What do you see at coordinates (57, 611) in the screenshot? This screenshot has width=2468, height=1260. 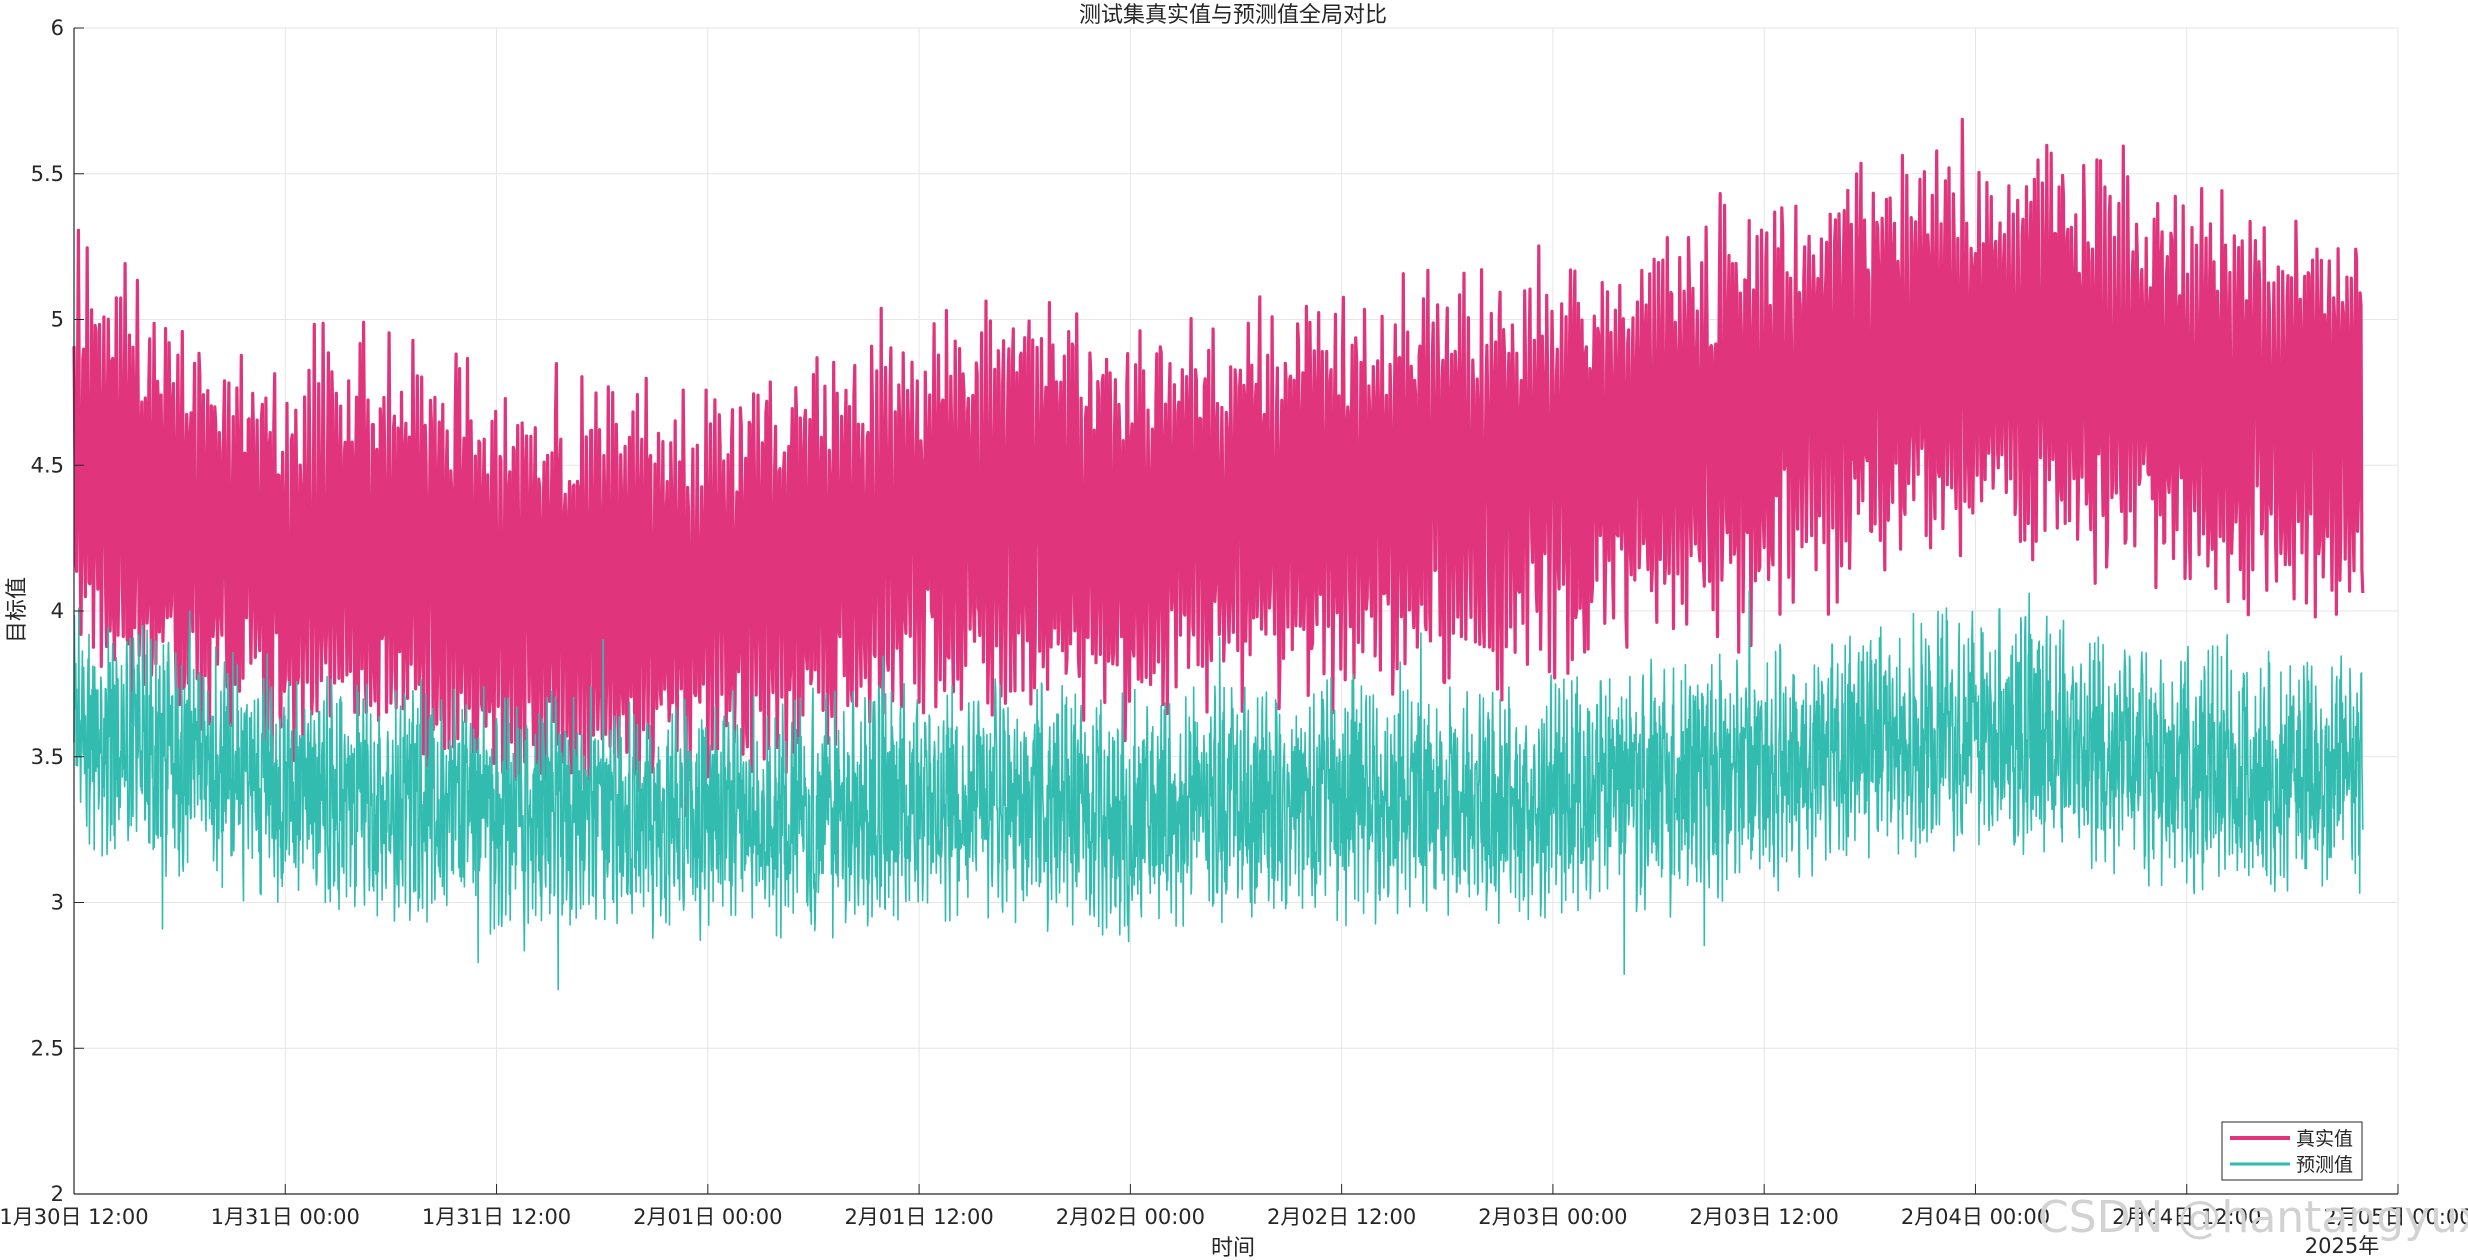 I see `y-tick-label: 4` at bounding box center [57, 611].